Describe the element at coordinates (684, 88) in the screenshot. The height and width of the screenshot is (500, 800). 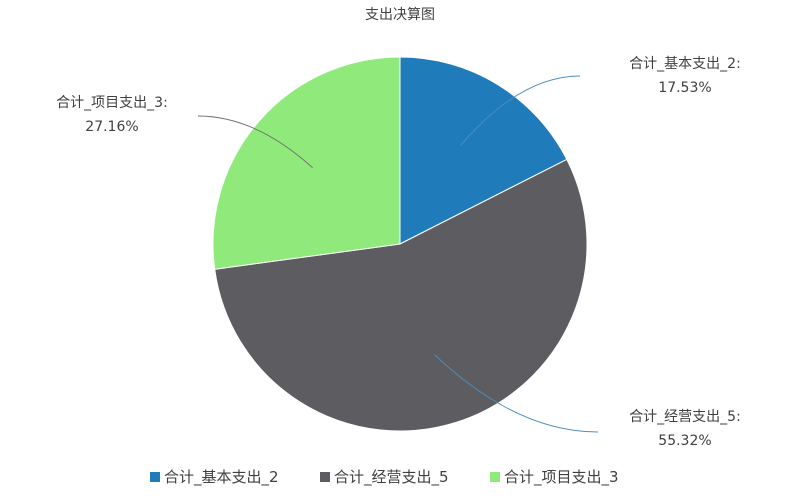
I see `slice-label-value-1: 17.53%` at that location.